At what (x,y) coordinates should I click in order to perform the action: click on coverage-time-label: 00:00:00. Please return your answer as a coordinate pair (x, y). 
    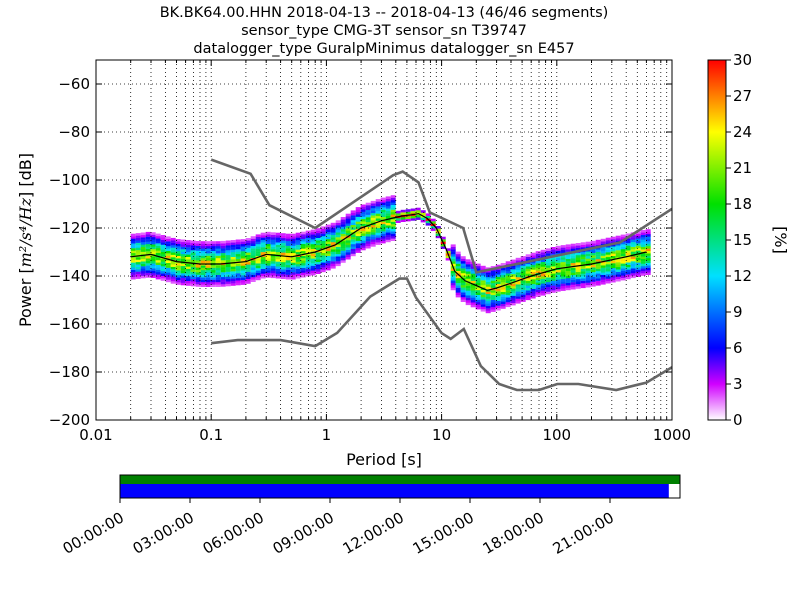
    Looking at the image, I should click on (93, 533).